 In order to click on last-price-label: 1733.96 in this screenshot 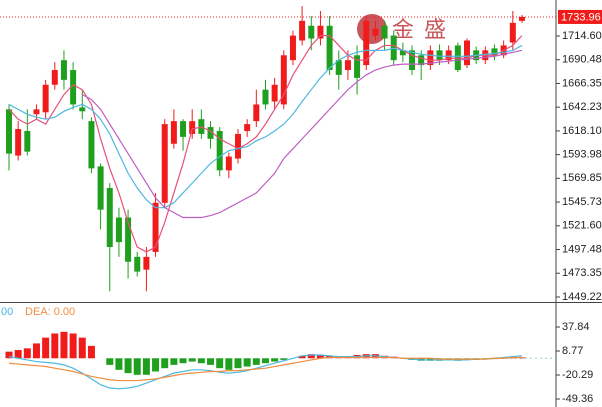, I will do `click(581, 17)`.